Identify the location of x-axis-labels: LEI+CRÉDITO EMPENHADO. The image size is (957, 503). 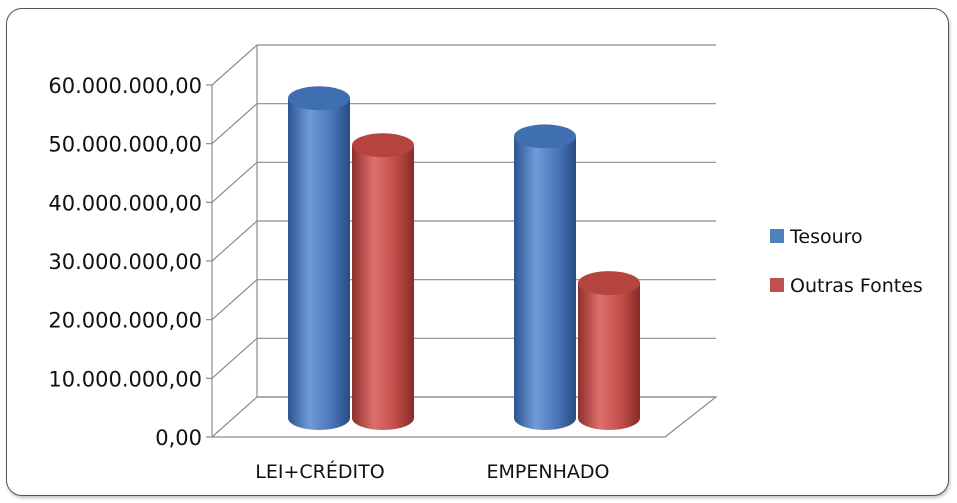
(432, 471).